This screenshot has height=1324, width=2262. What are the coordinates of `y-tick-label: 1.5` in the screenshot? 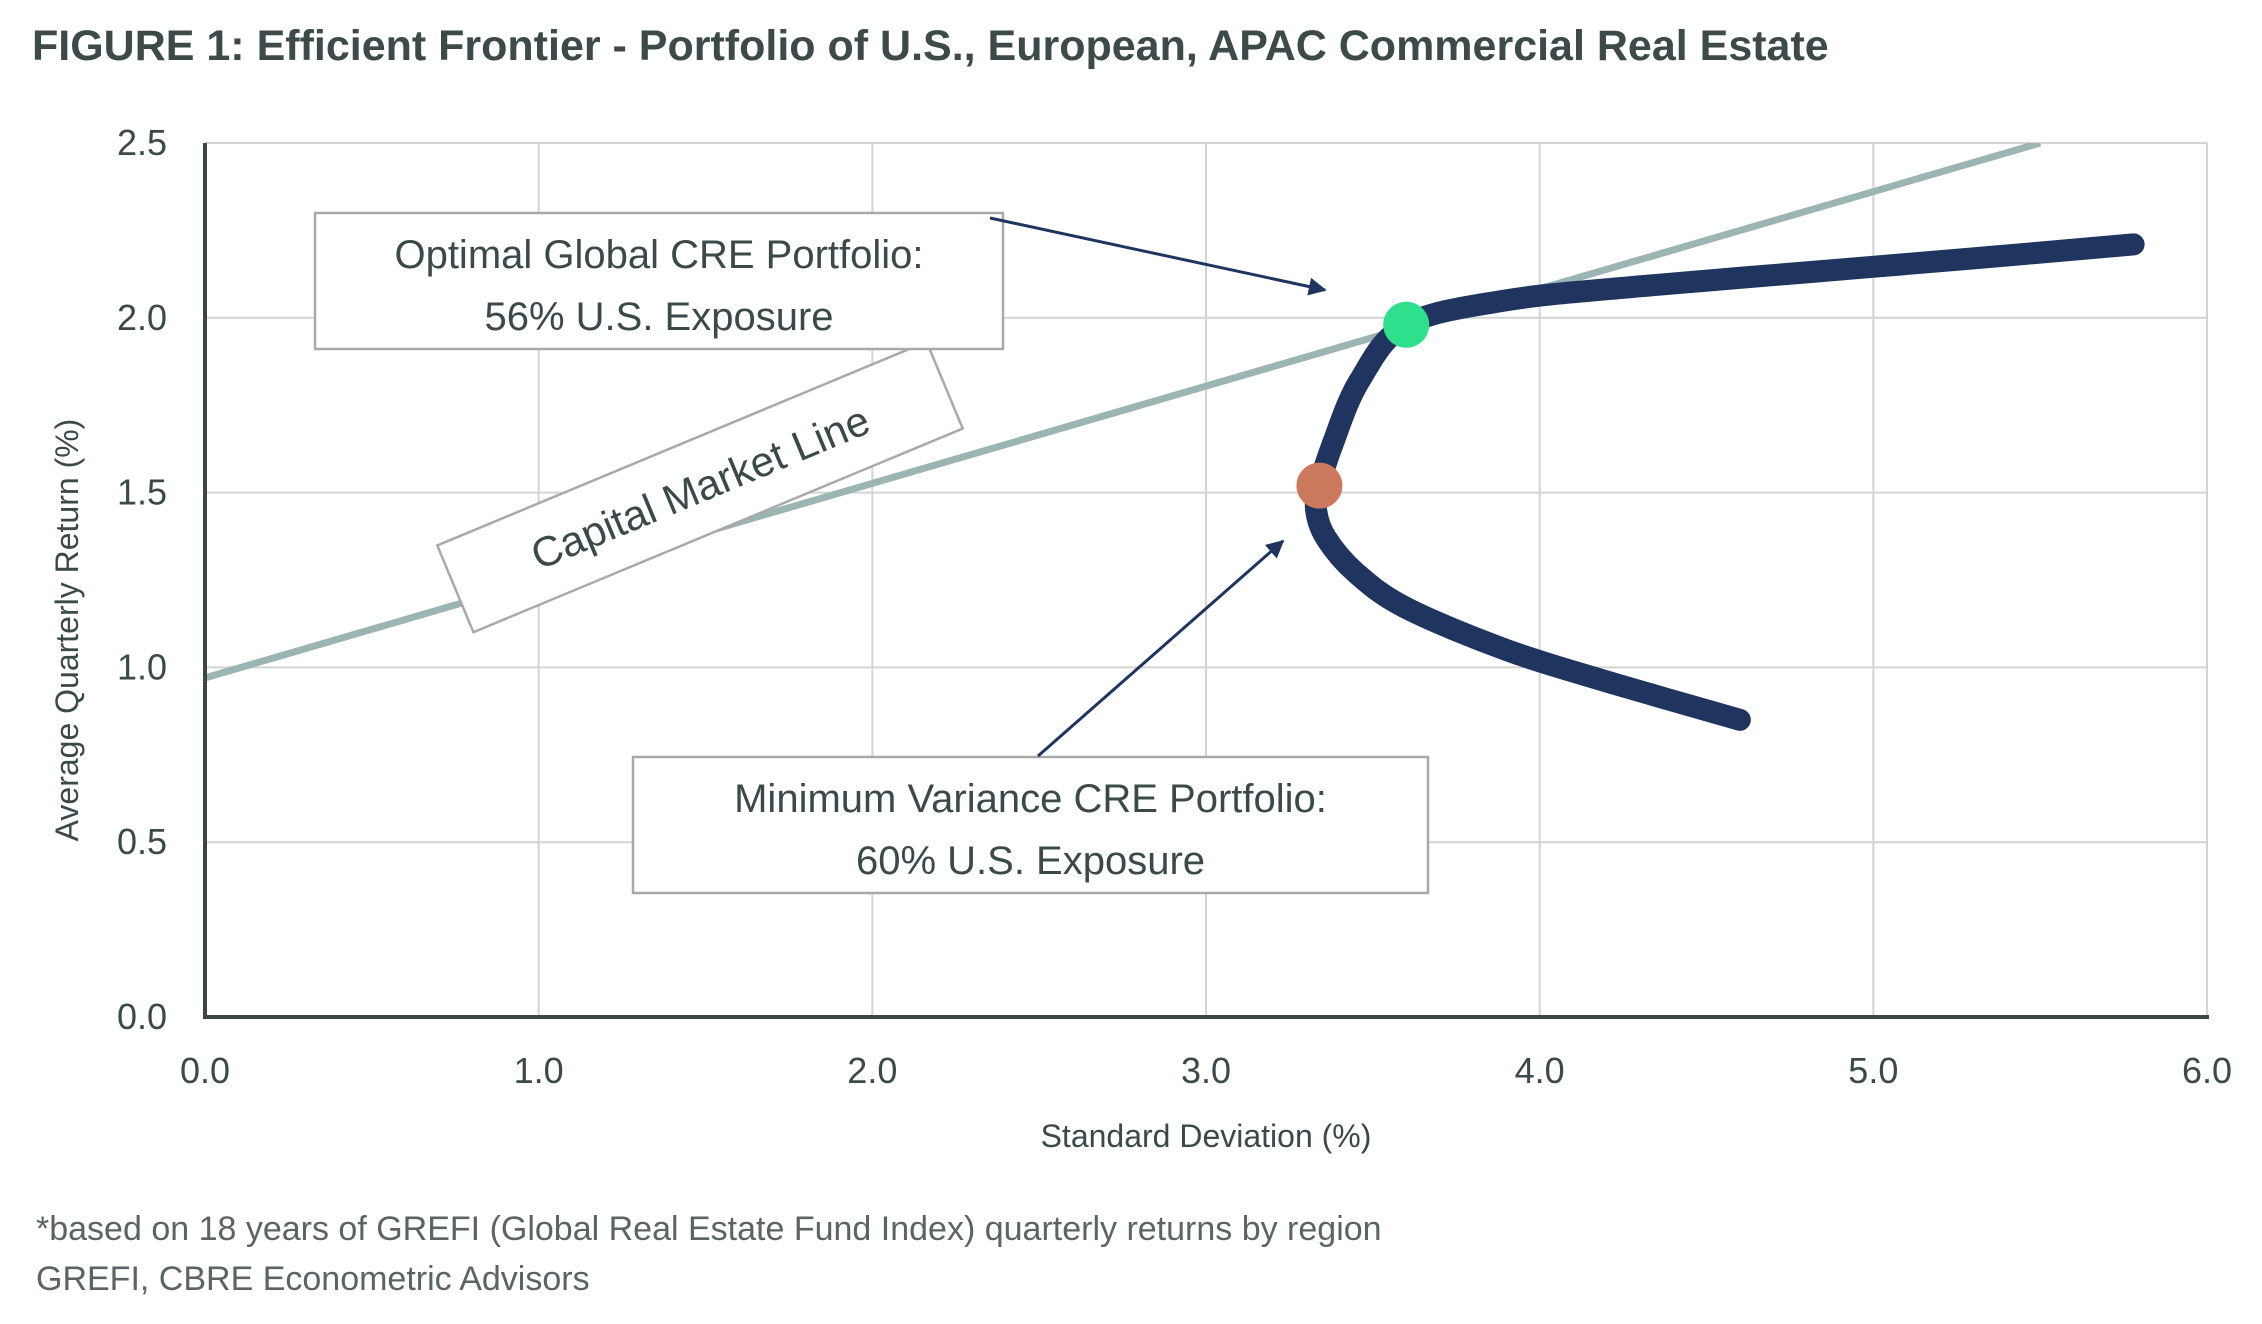 It's located at (142, 492).